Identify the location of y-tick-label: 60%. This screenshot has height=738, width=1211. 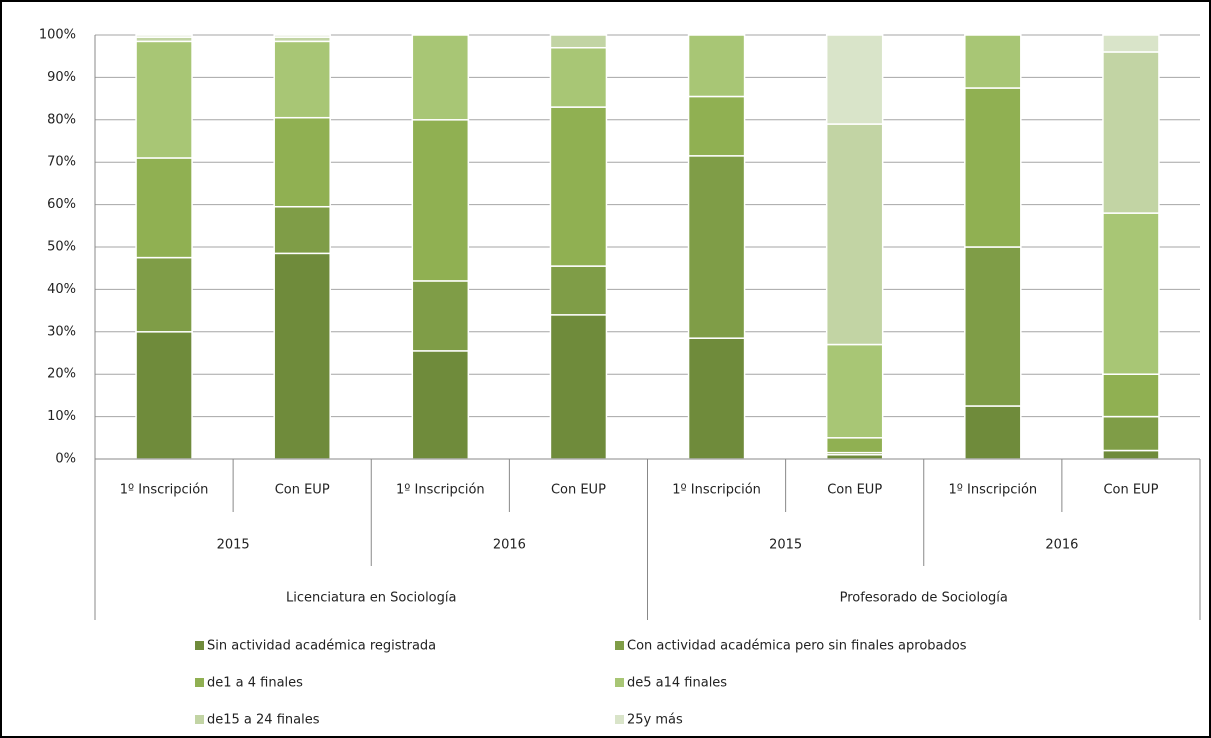
(61, 204).